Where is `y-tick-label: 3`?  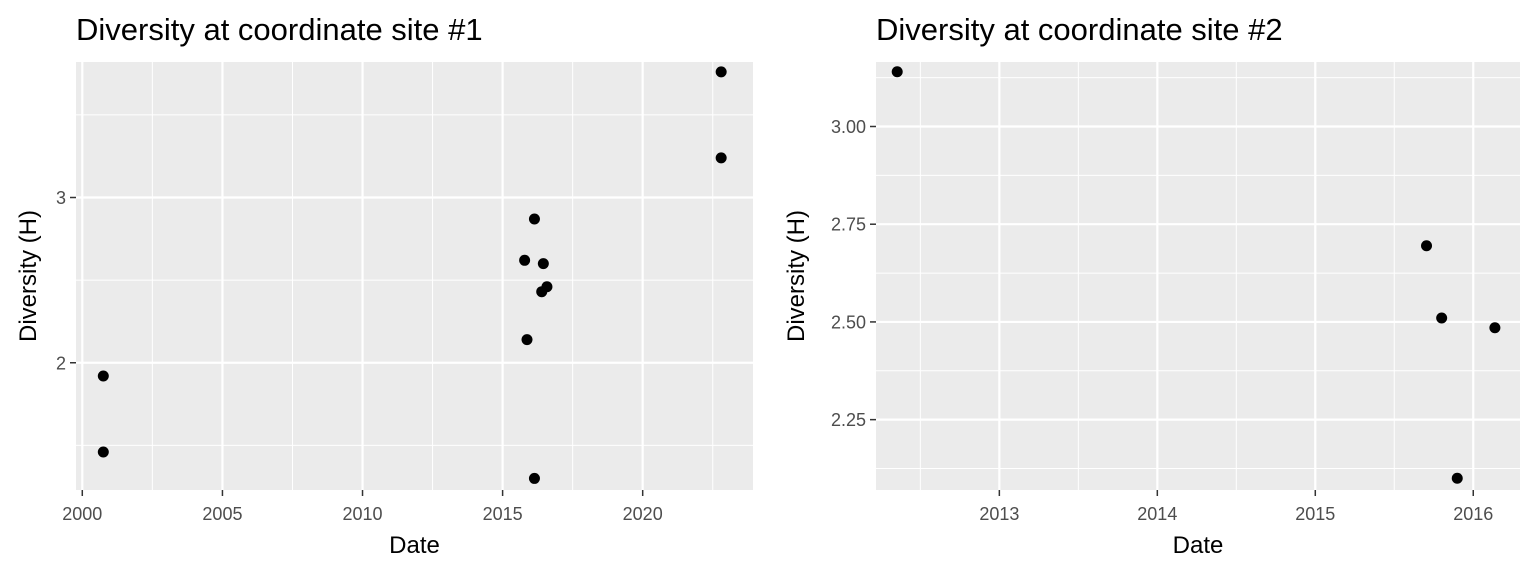 y-tick-label: 3 is located at coordinates (61, 198).